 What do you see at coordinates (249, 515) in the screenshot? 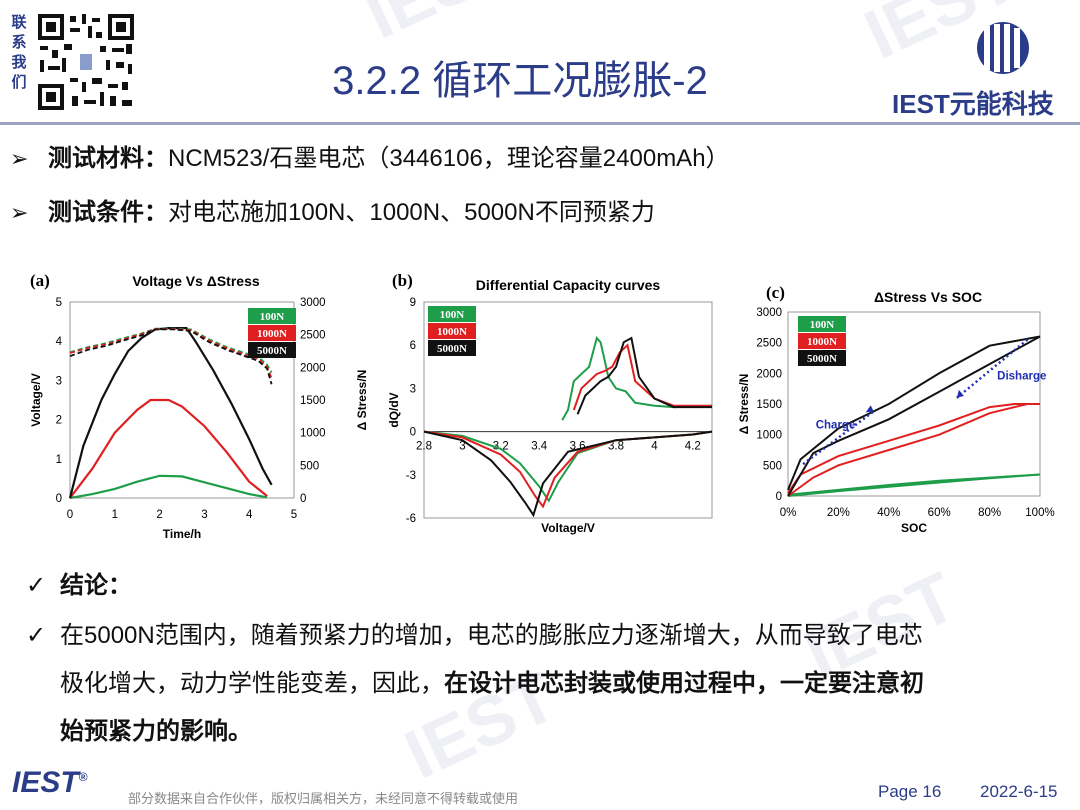
I see `x-tick-label: 4` at bounding box center [249, 515].